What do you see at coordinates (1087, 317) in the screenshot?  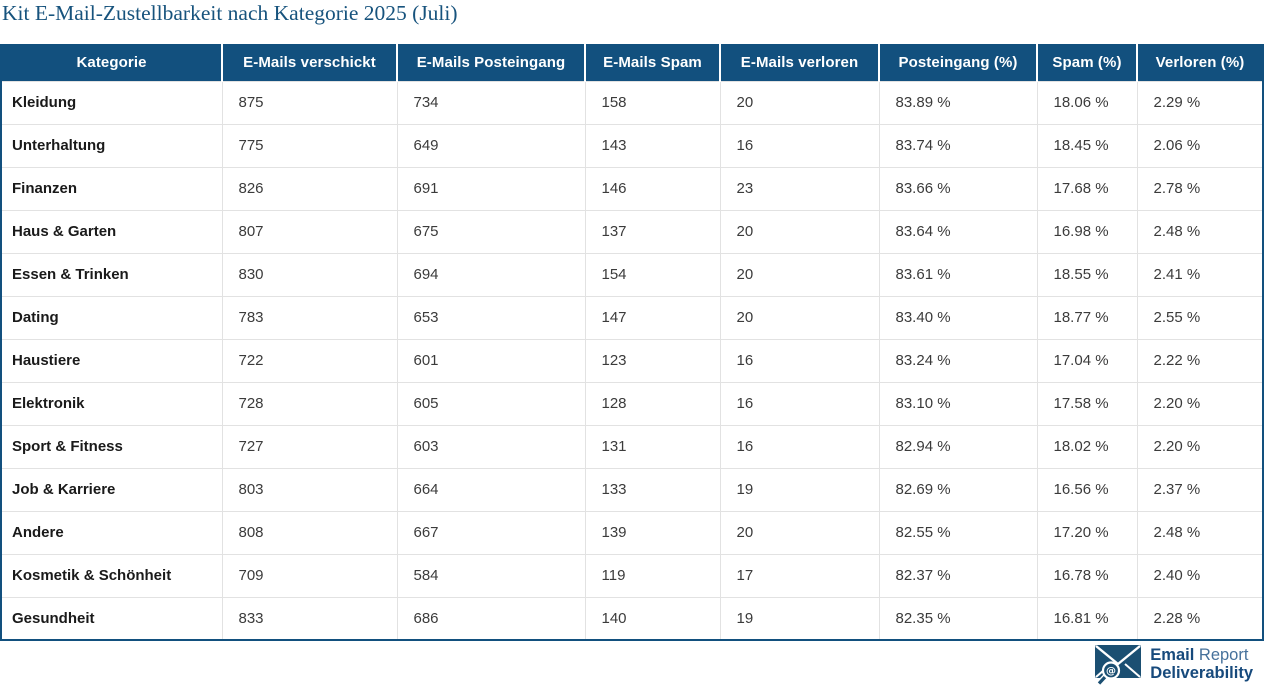 I see `value-cell: 18.77 %` at bounding box center [1087, 317].